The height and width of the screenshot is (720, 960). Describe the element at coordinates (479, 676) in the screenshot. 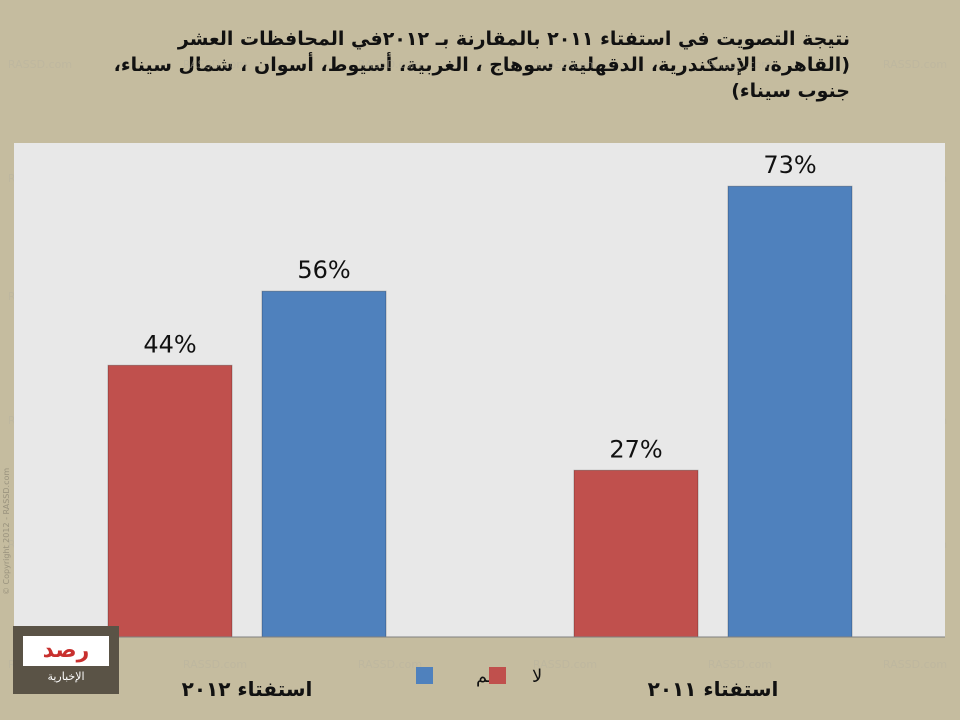

I see `legend: نعم لا` at that location.